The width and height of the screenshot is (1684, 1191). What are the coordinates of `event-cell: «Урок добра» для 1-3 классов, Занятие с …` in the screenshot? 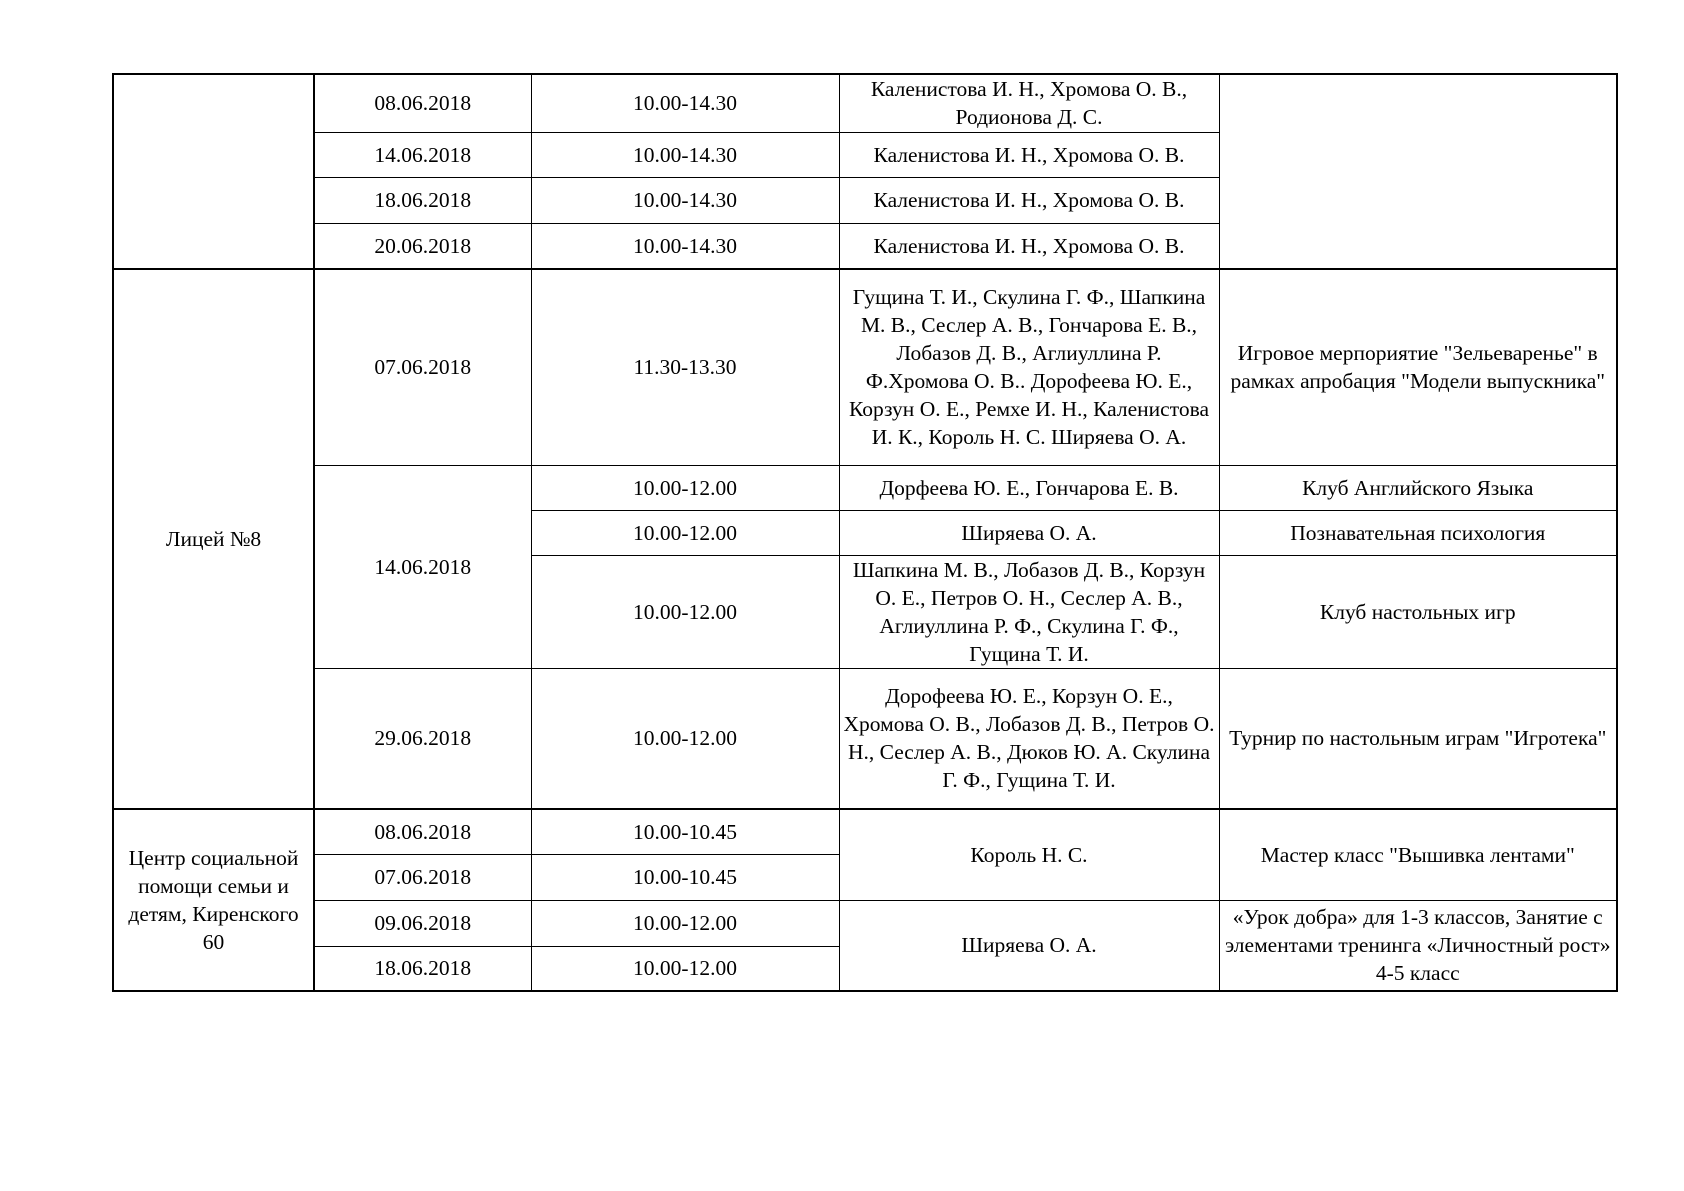 It's located at (1418, 945).